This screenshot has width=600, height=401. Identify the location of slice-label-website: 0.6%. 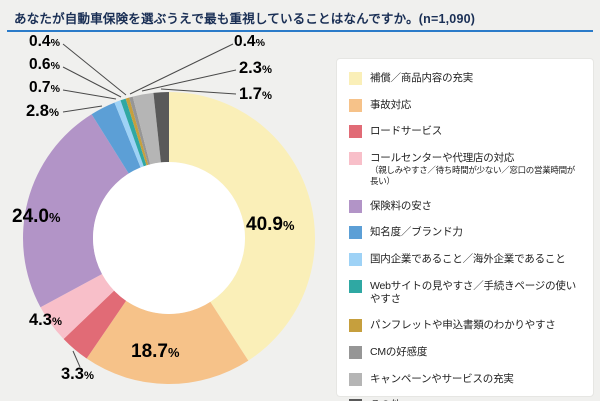
(44, 65).